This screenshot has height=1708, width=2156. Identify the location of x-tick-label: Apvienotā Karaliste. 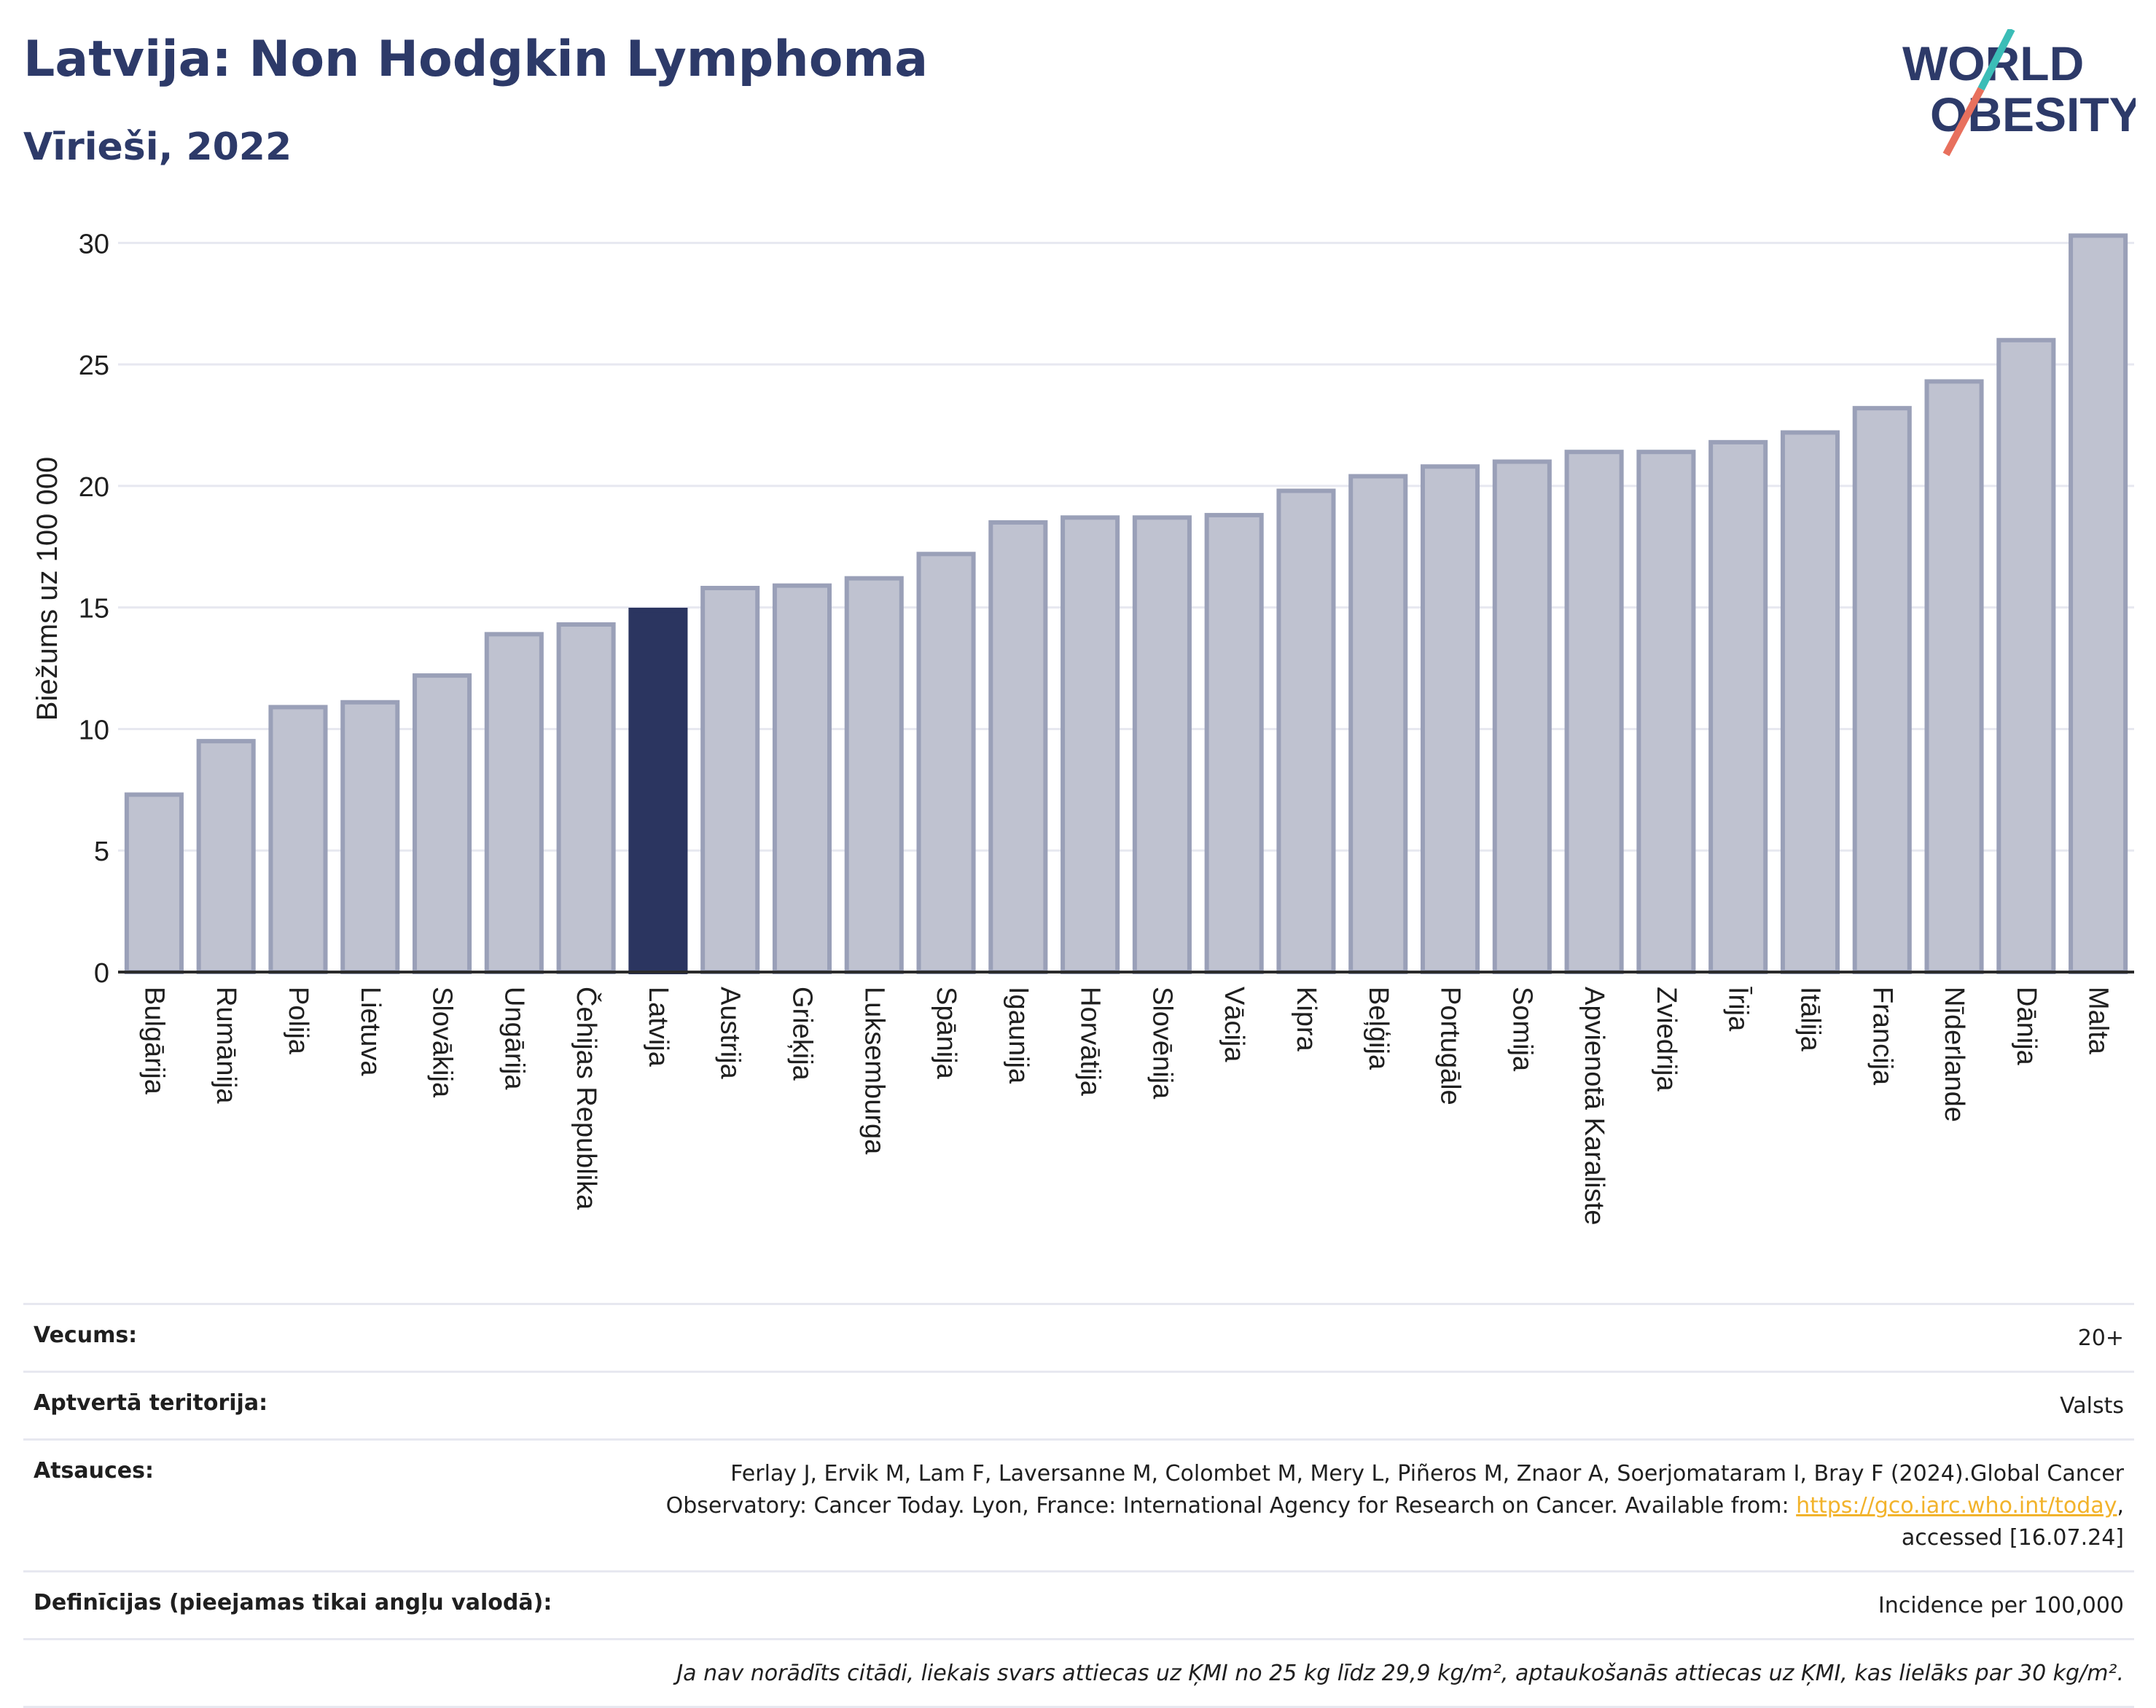
(1594, 1106).